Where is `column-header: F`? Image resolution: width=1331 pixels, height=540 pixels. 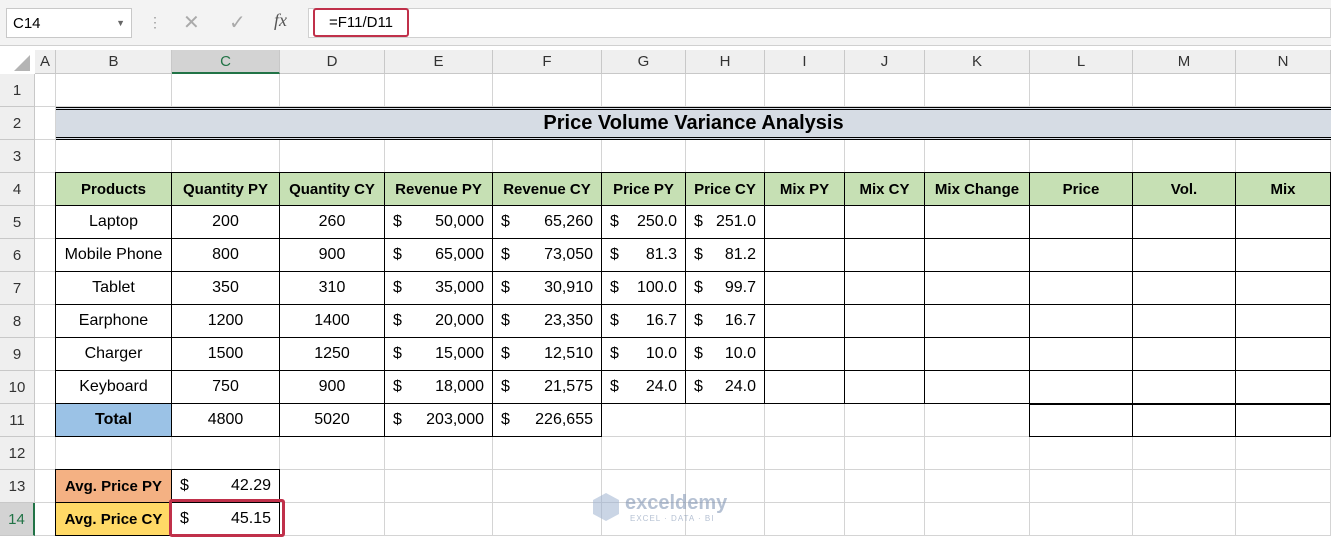 column-header: F is located at coordinates (547, 62).